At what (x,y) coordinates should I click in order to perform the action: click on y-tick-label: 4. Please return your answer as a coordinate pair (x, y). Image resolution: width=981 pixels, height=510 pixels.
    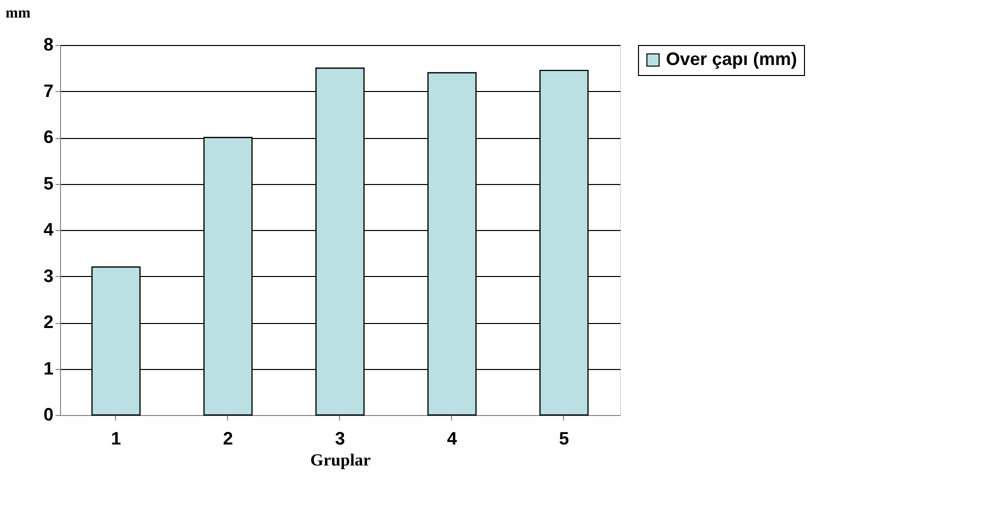
    Looking at the image, I should click on (48, 230).